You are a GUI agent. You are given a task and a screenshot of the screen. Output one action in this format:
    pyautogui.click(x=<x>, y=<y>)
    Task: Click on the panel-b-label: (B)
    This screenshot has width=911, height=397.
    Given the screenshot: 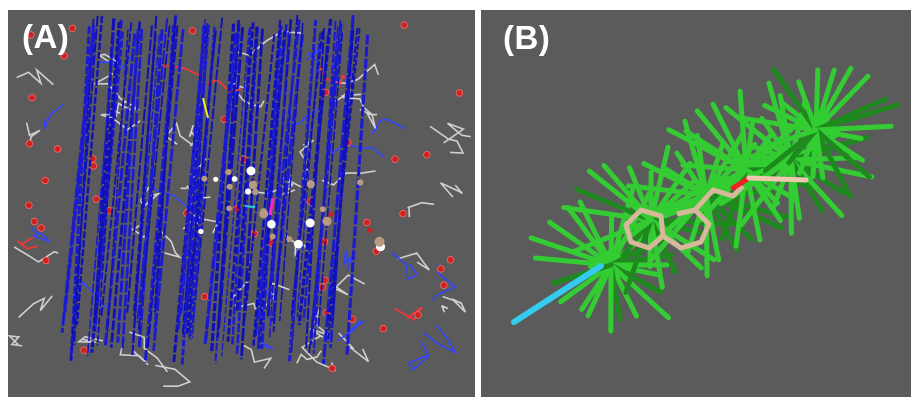 What is the action you would take?
    pyautogui.click(x=527, y=37)
    